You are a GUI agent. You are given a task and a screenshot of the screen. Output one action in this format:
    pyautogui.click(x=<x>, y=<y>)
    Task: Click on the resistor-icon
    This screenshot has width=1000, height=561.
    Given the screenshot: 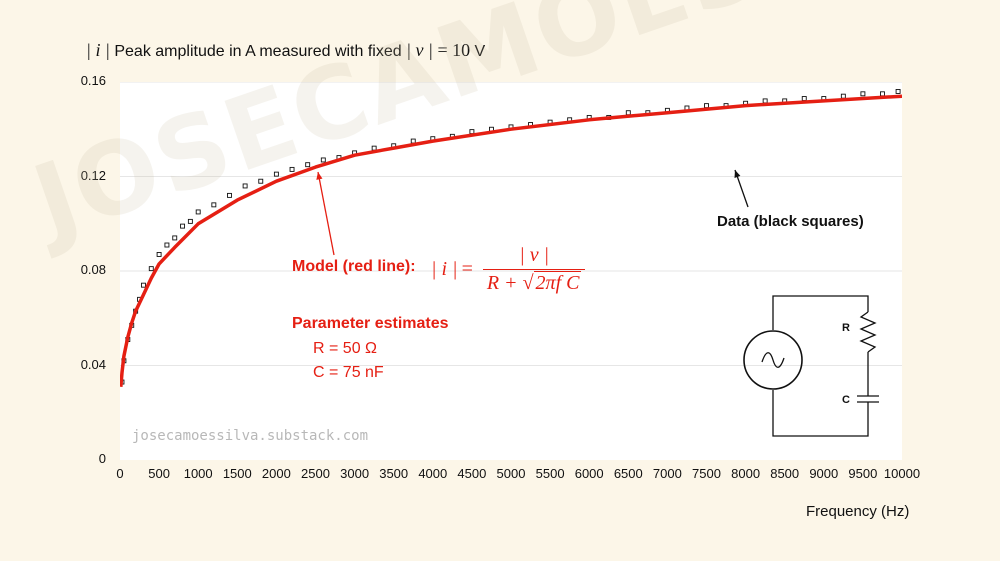 What is the action you would take?
    pyautogui.click(x=868, y=332)
    